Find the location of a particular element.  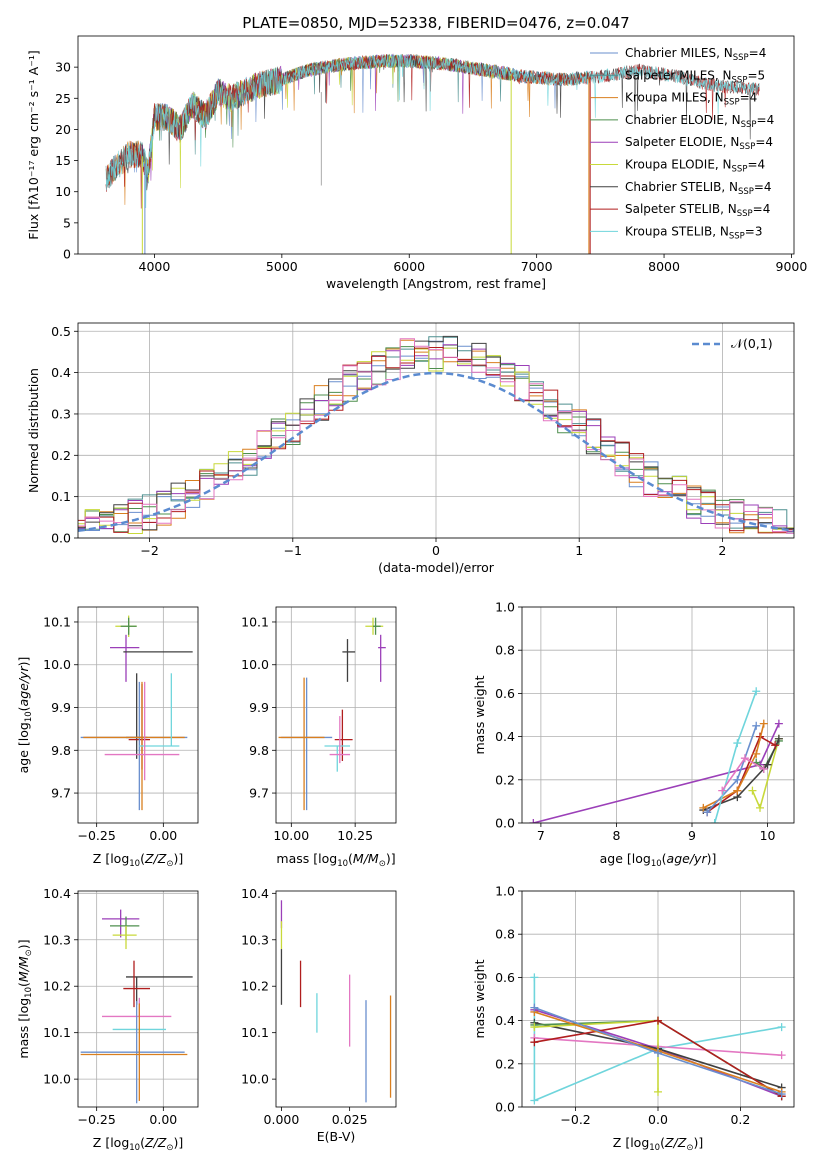

y-tick-label: 20 is located at coordinates (63, 129).